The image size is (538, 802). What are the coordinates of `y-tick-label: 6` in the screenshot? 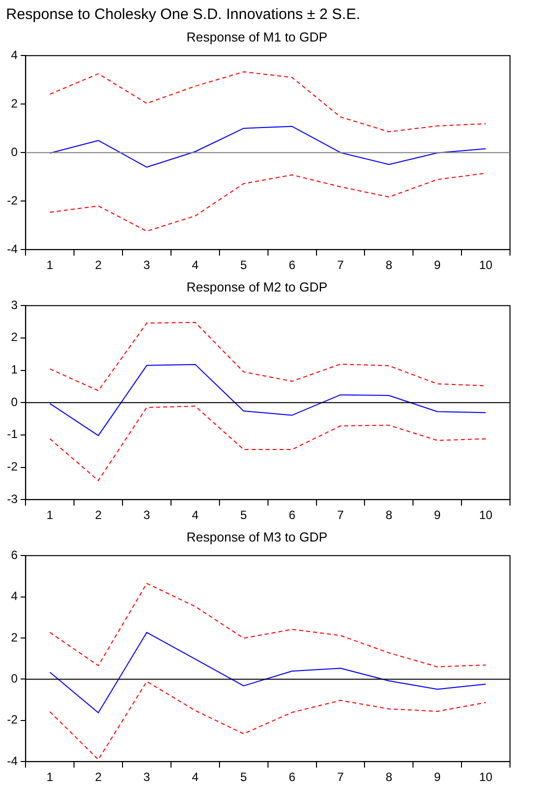 It's located at (14, 555).